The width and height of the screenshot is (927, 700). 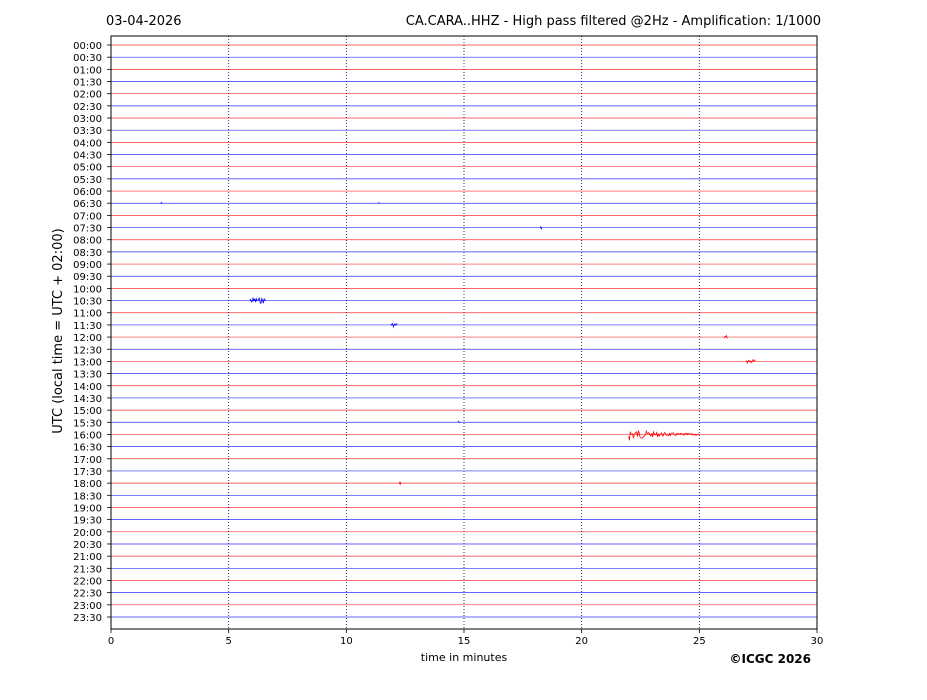 I want to click on y-tick-label: 18:00, so click(x=87, y=484).